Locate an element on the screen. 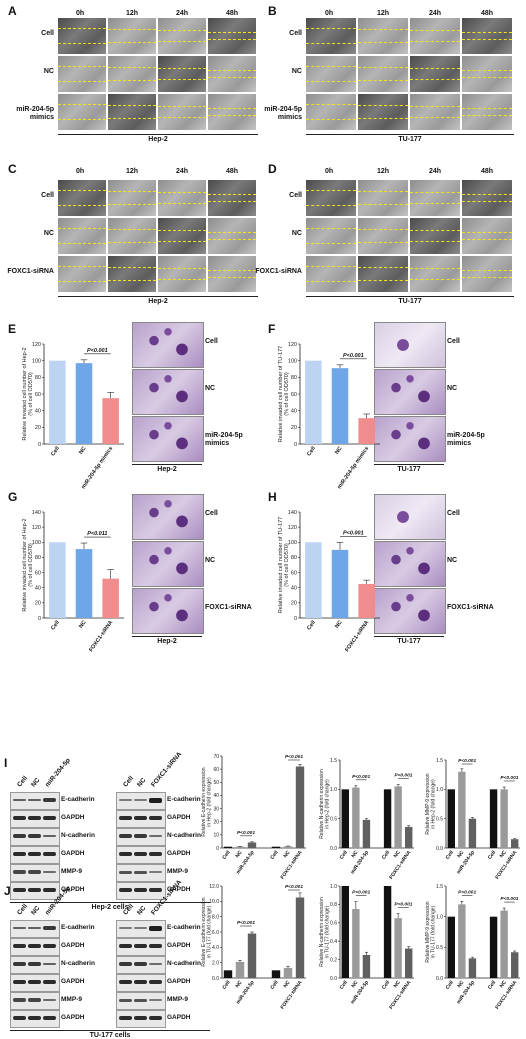  panel-caption-E: Hep-2 is located at coordinates (167, 469).